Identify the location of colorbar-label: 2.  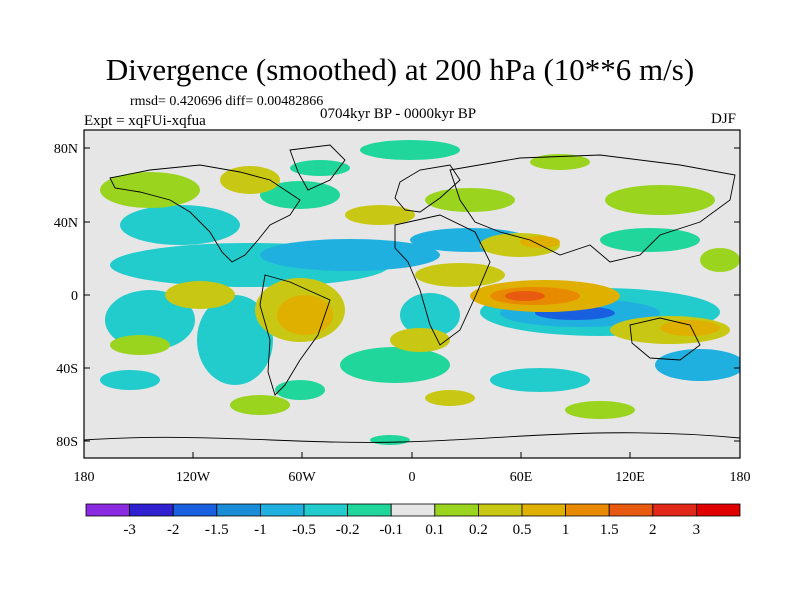
(653, 530).